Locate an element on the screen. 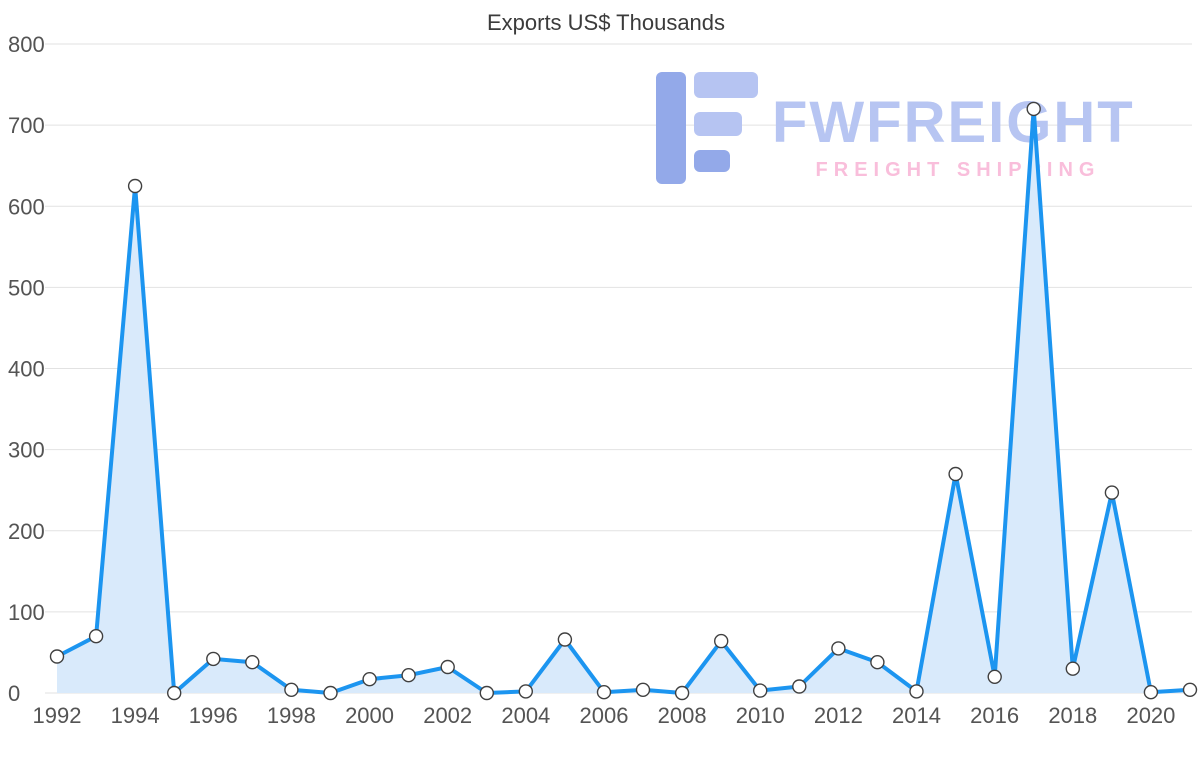 This screenshot has width=1200, height=763. x-tick-label: 2020 is located at coordinates (1150, 715).